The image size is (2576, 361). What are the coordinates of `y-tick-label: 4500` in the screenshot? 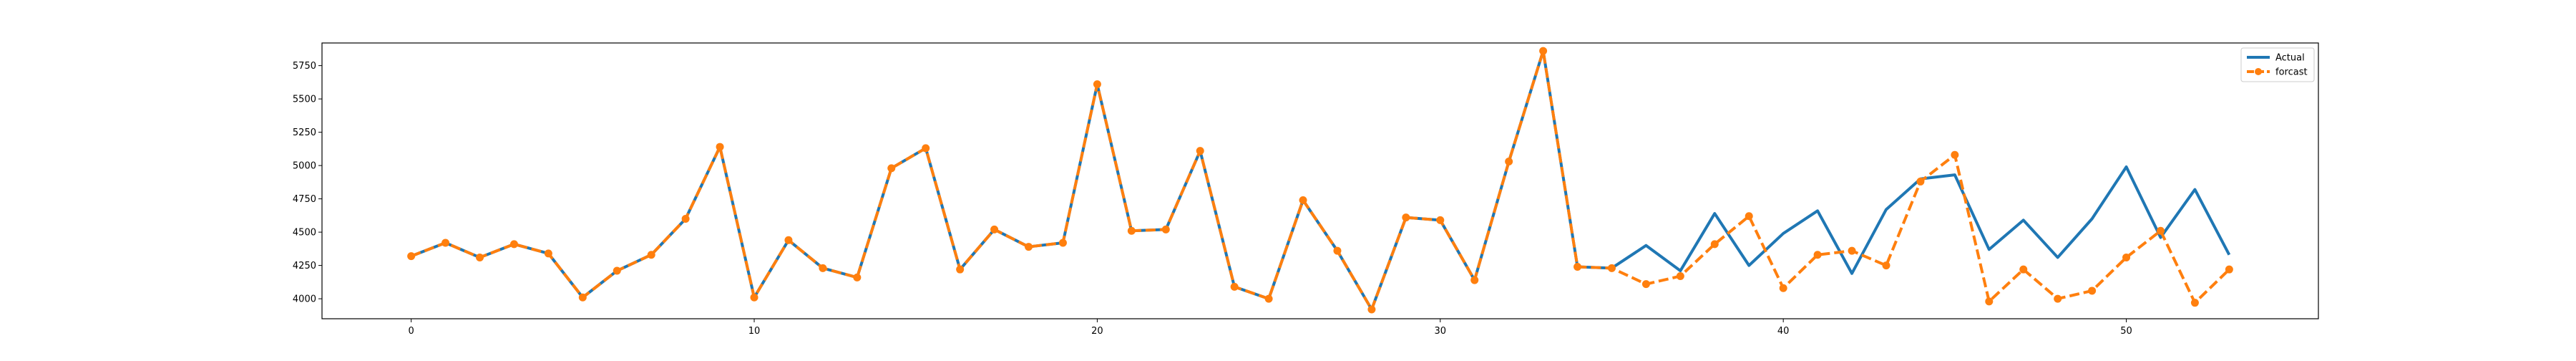 It's located at (304, 233).